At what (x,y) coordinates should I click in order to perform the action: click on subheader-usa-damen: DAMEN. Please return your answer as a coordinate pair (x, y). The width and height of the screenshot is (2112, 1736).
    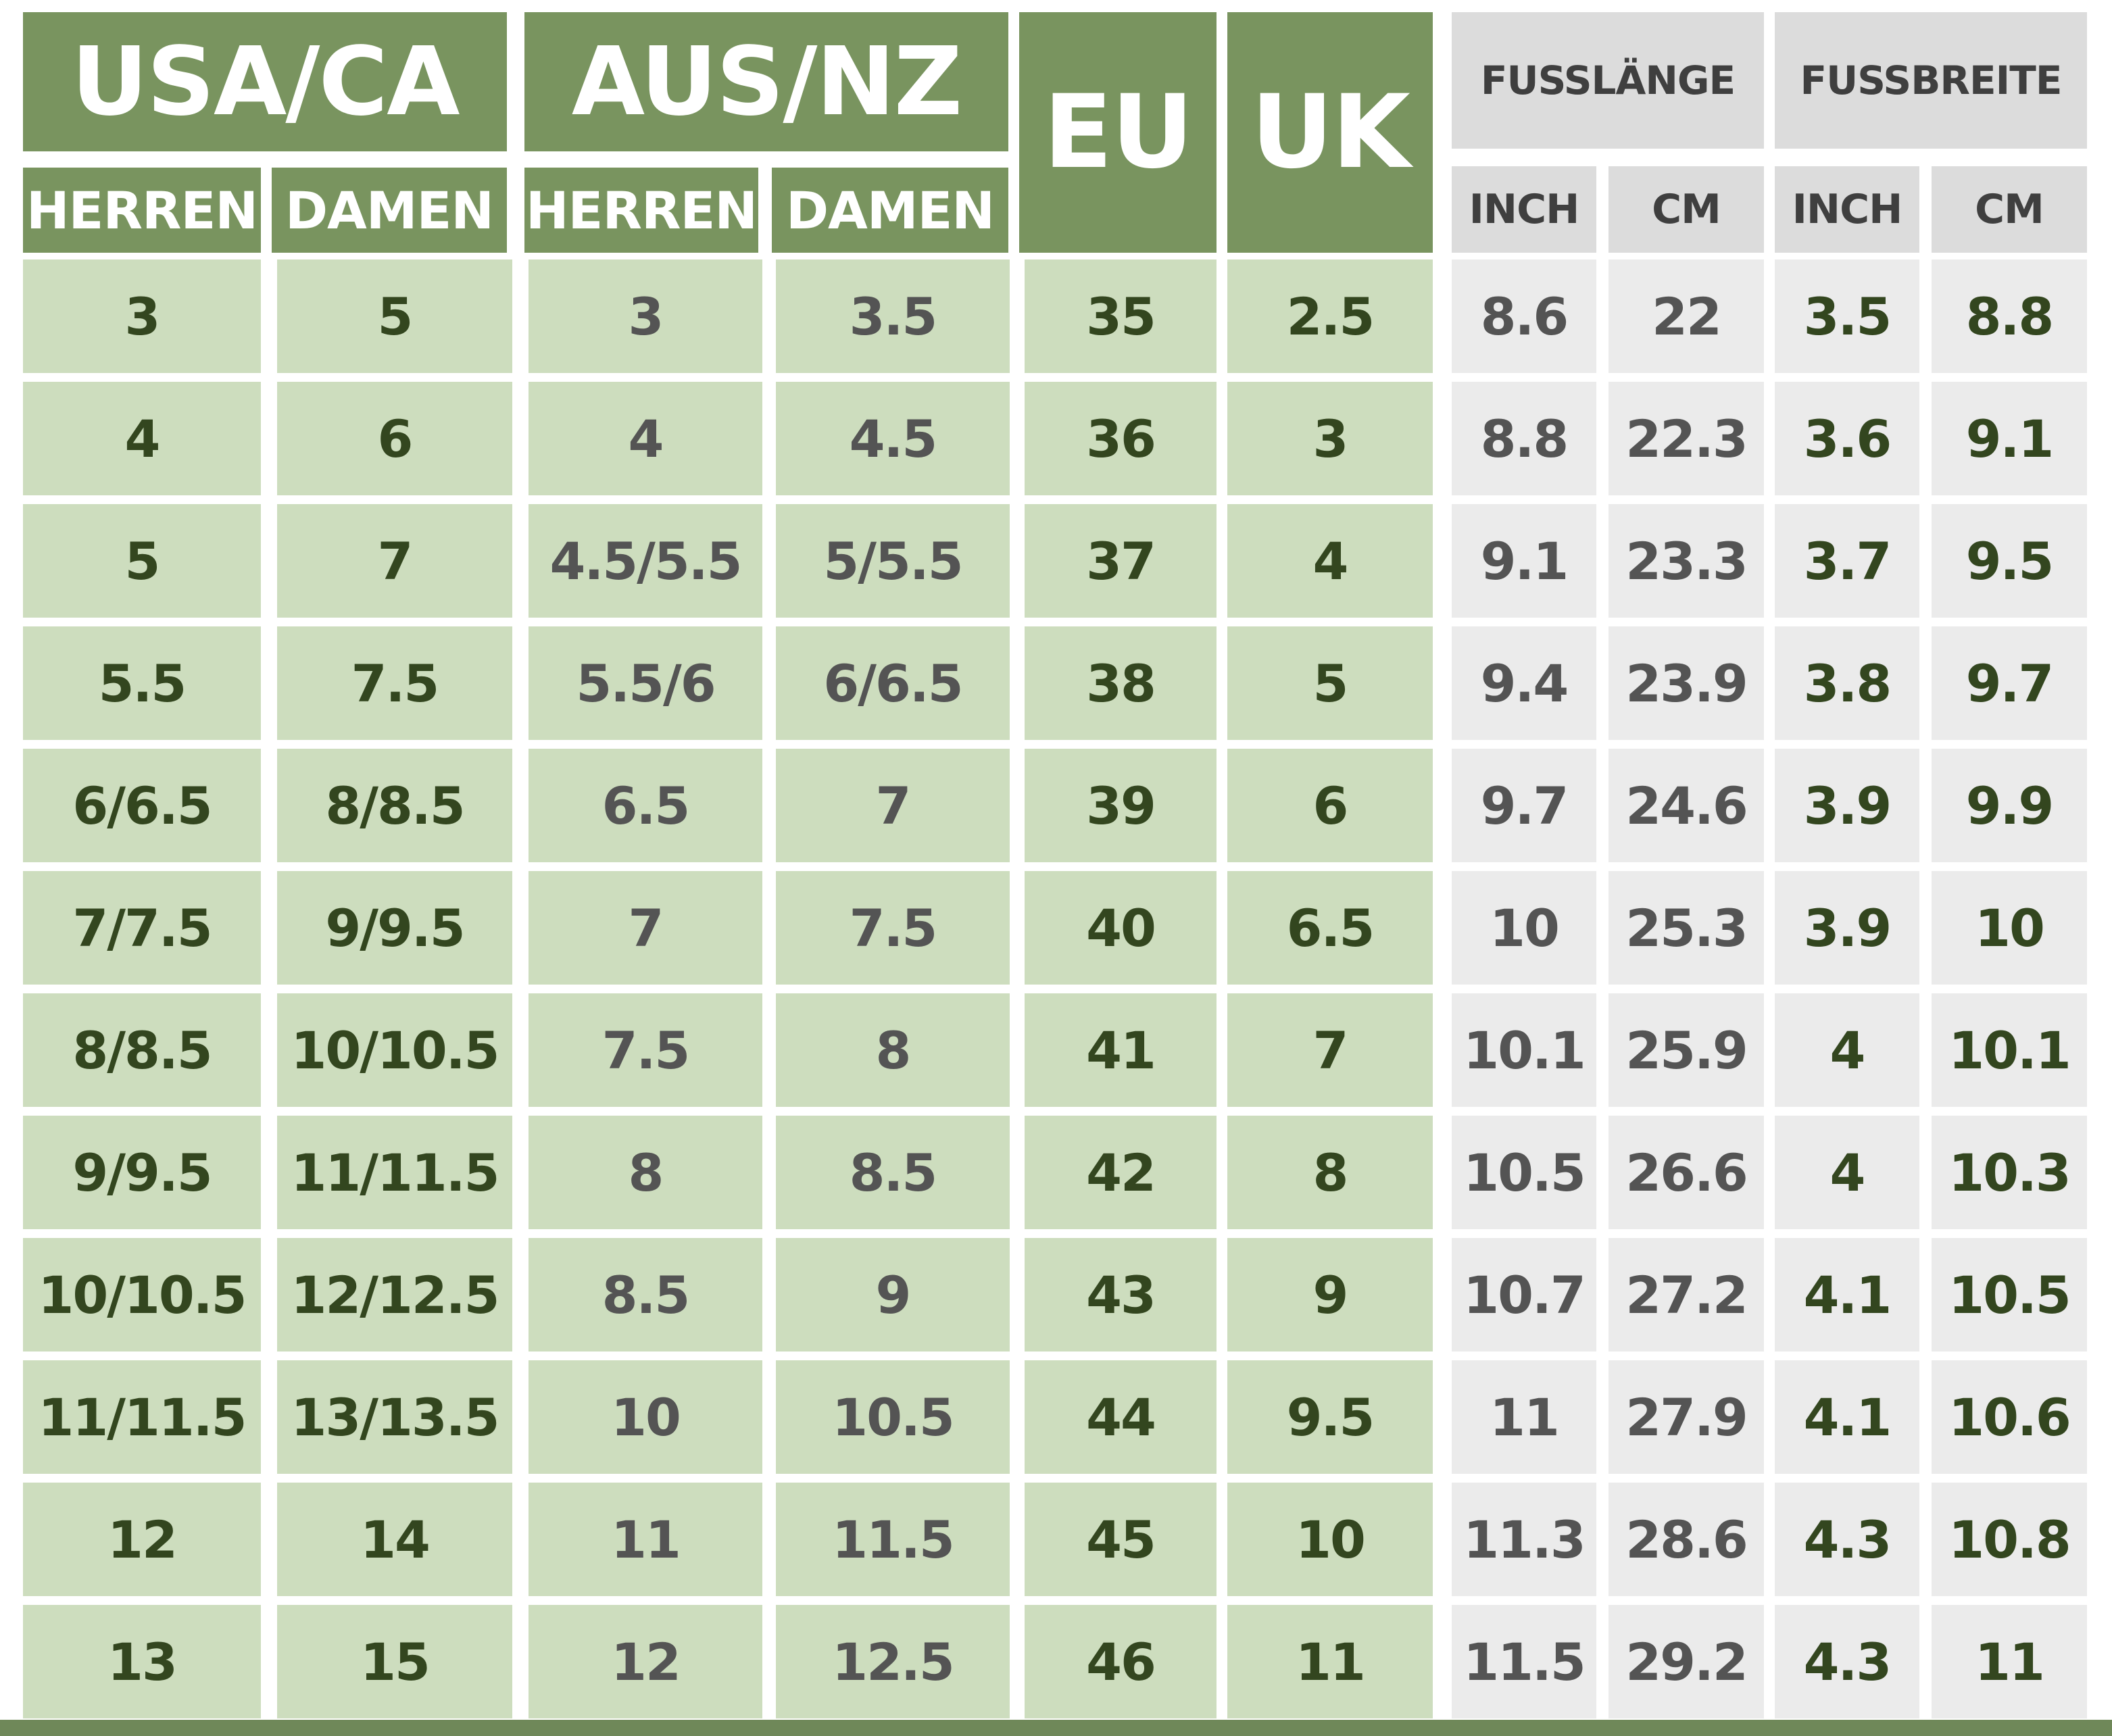
    Looking at the image, I should click on (389, 210).